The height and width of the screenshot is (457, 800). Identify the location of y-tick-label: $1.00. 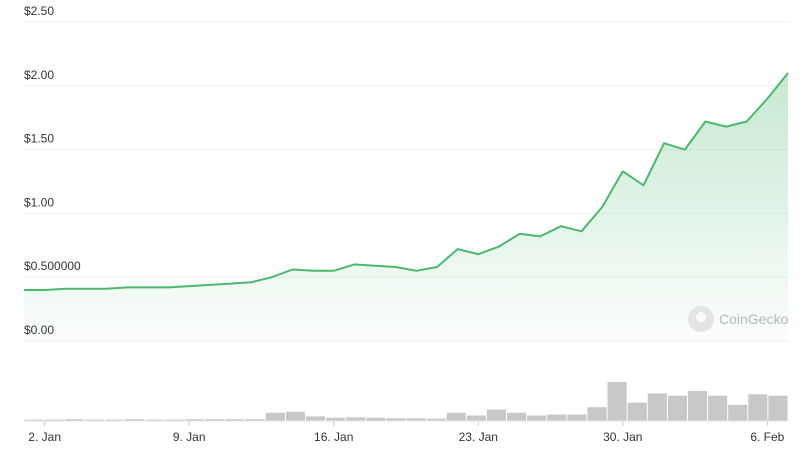
(39, 202).